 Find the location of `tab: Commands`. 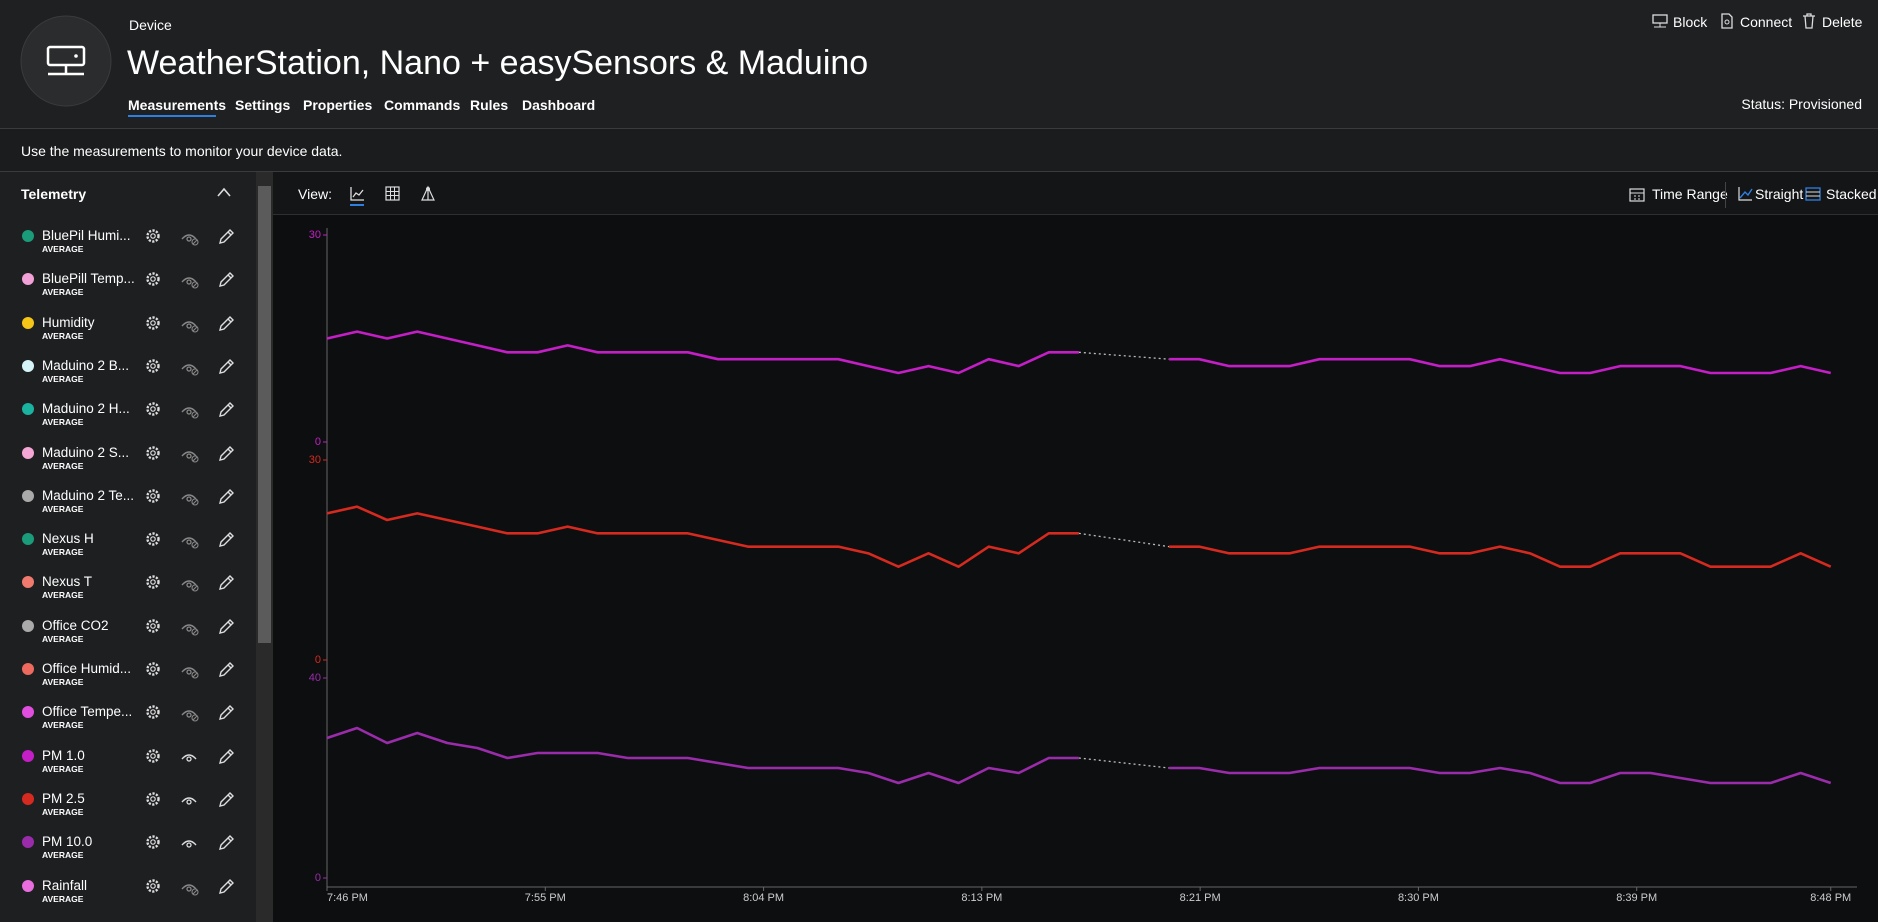

tab: Commands is located at coordinates (422, 105).